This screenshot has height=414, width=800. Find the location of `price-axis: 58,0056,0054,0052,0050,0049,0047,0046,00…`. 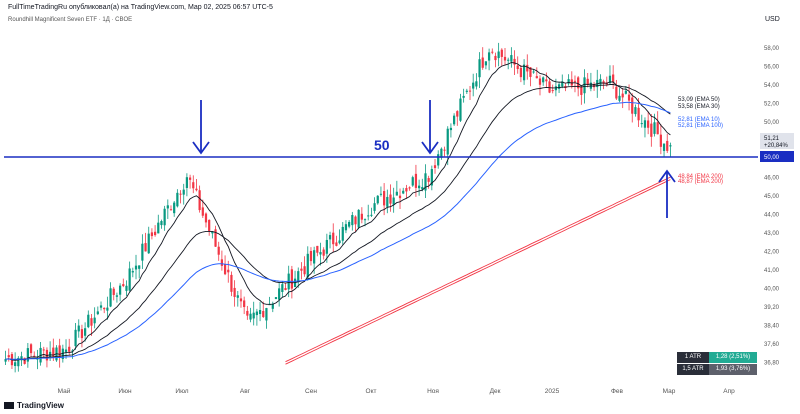

price-axis: 58,0056,0054,0052,0050,0049,0047,0046,00… is located at coordinates (772, 206).